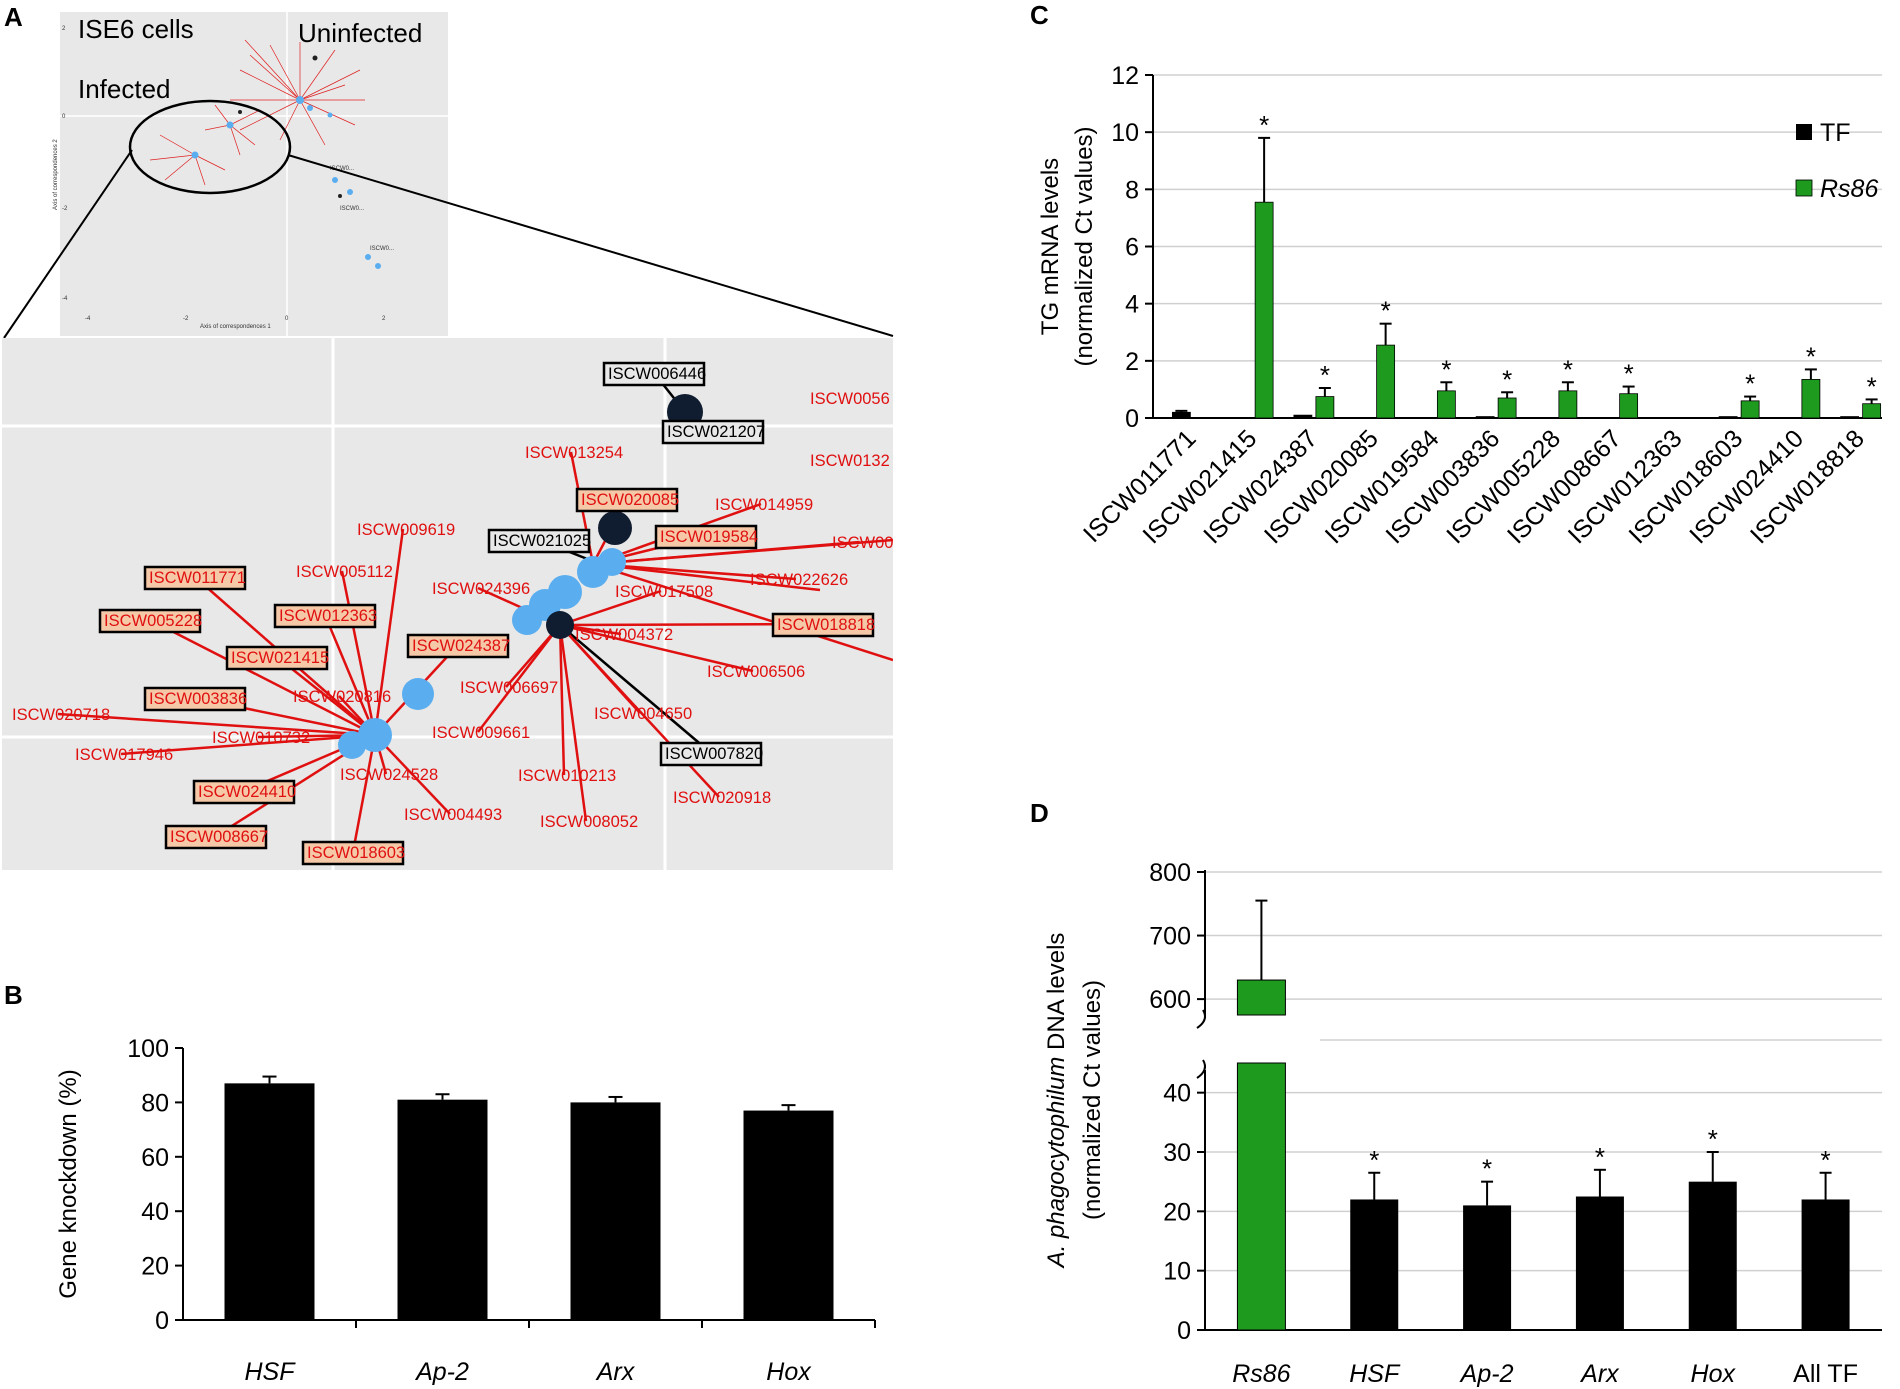 The height and width of the screenshot is (1389, 1900). What do you see at coordinates (88, 319) in the screenshot?
I see `overview-xtick: -4` at bounding box center [88, 319].